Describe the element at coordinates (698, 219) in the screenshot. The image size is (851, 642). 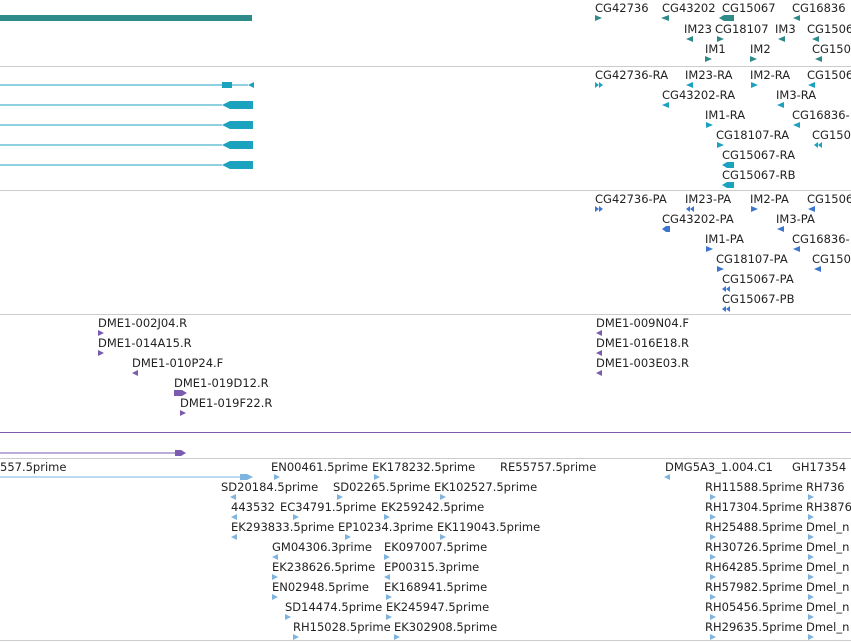
I see `protein-label: CG43202-PA` at that location.